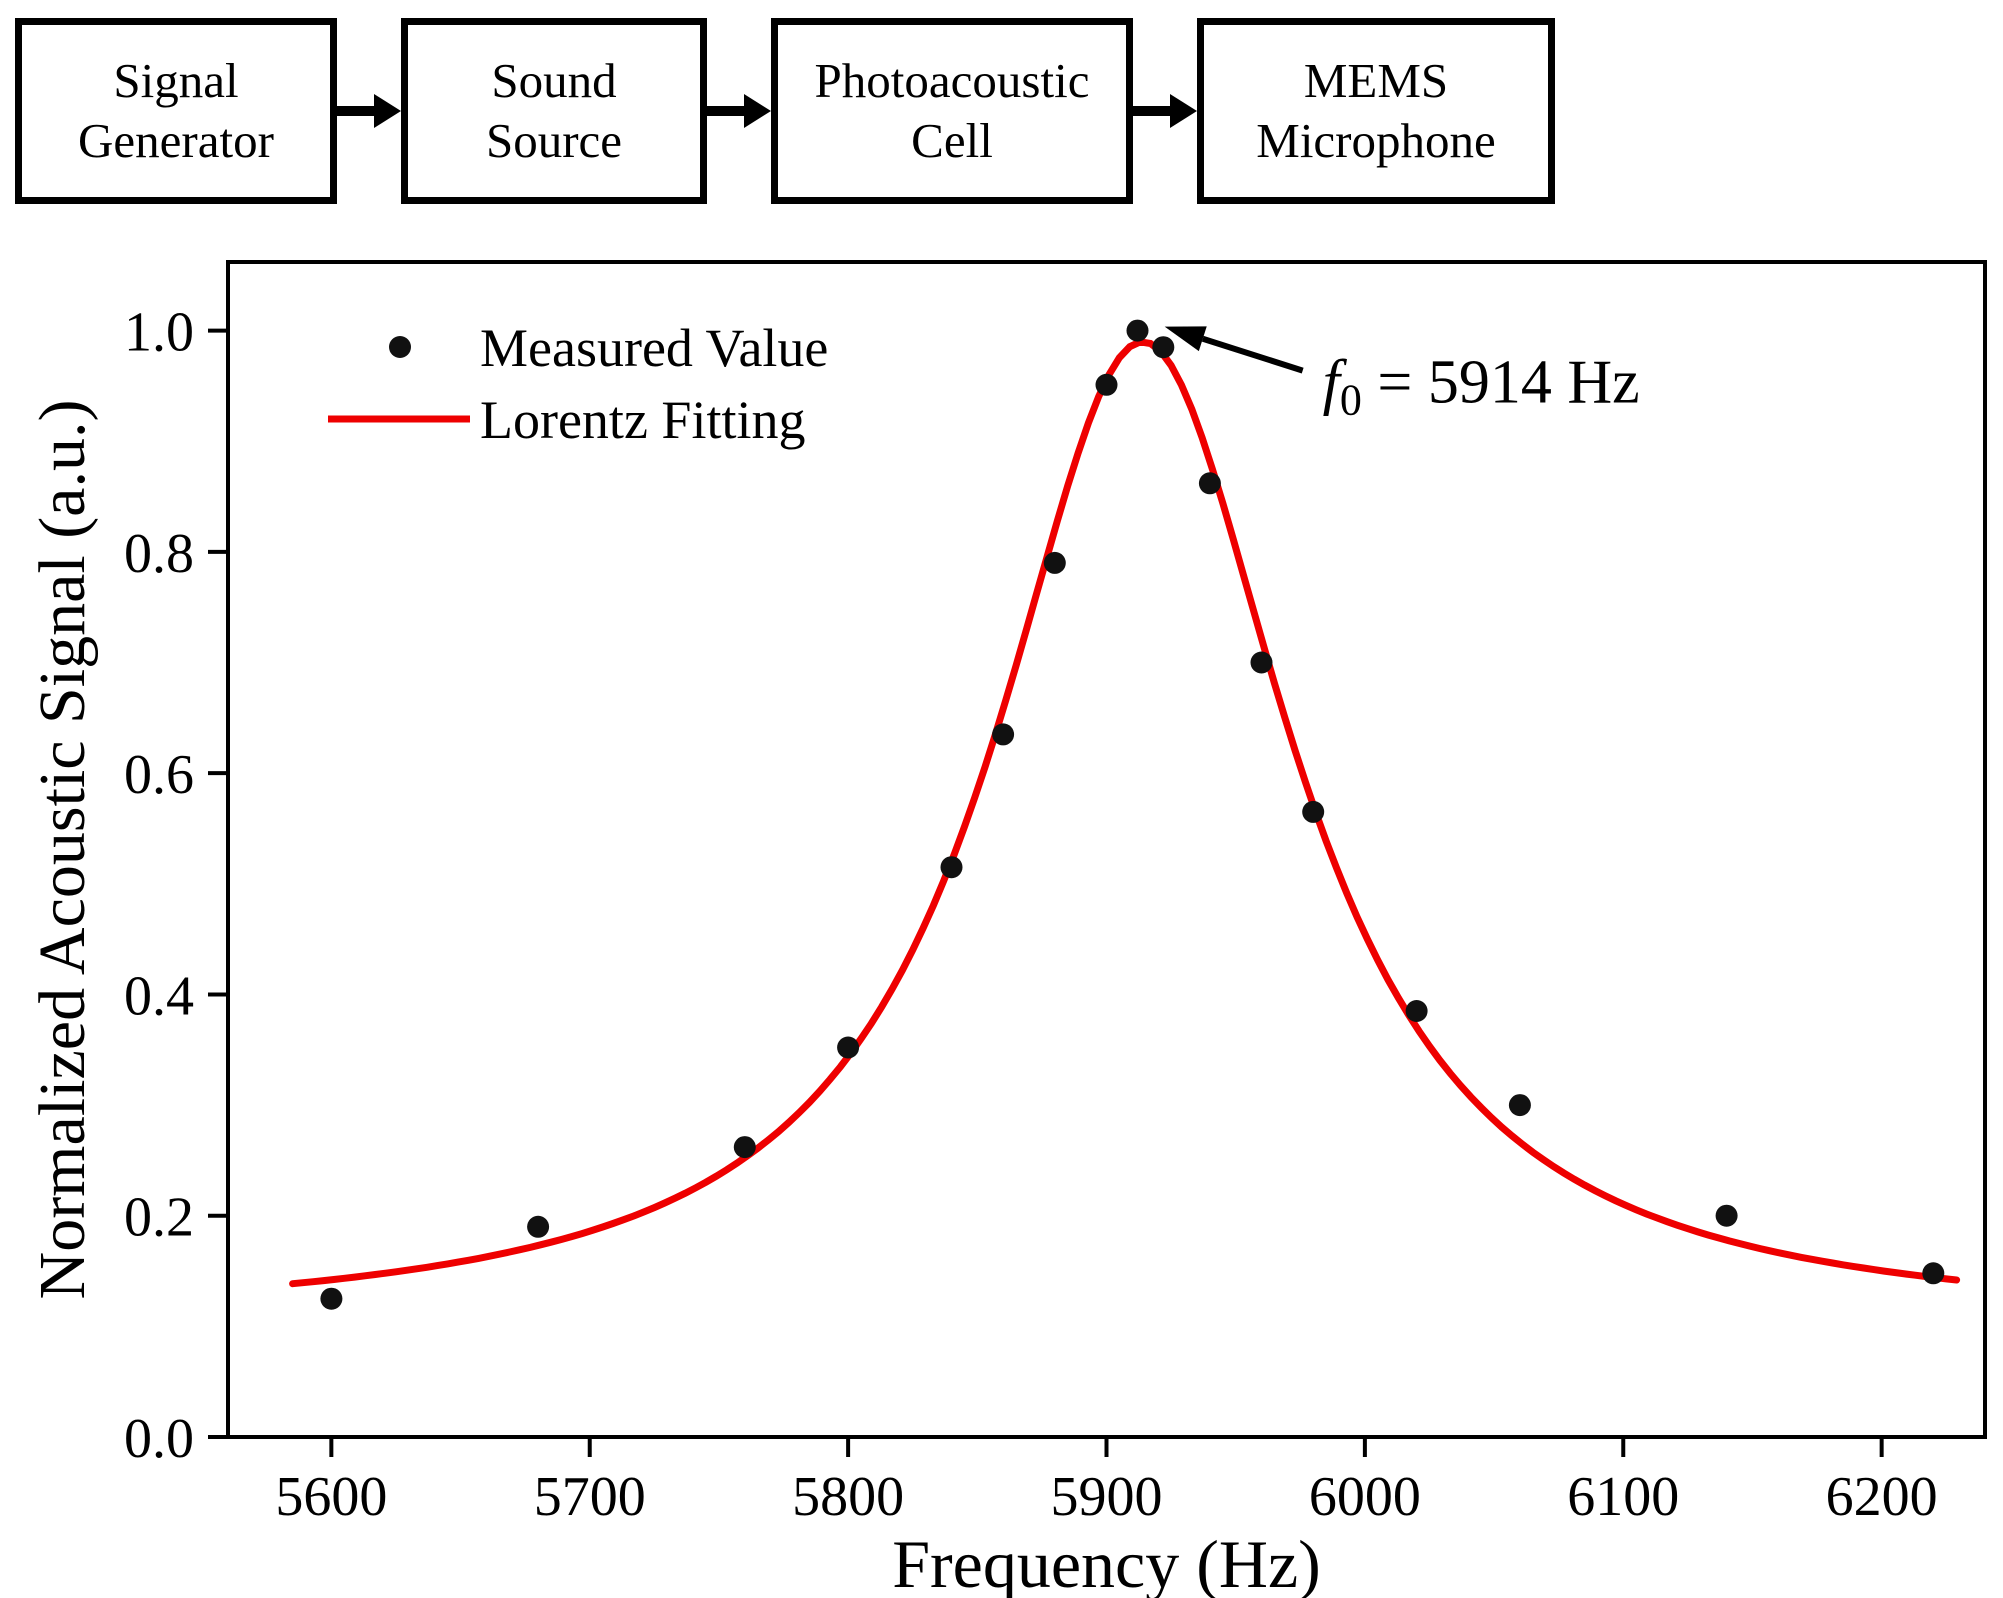 The image size is (2003, 1598). I want to click on box-label-line: Photoacoustic, so click(952, 81).